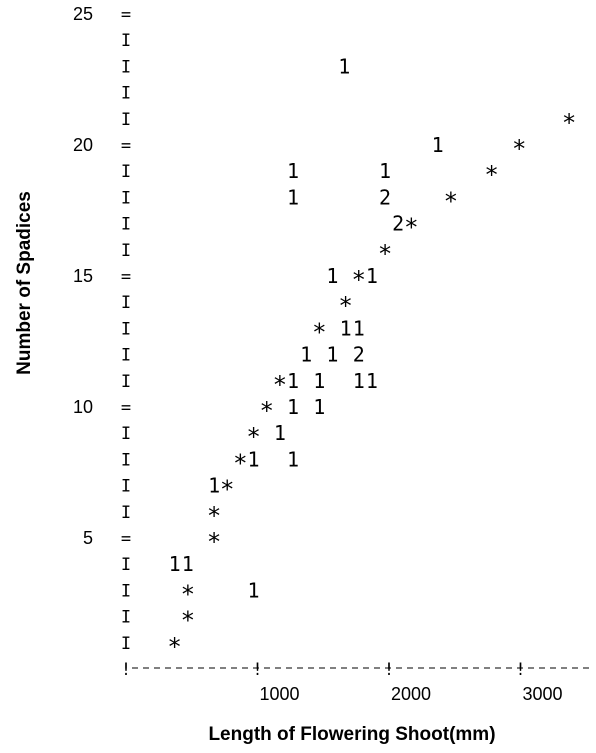 Image resolution: width=596 pixels, height=753 pixels. I want to click on x-tick-label: 2000, so click(411, 694).